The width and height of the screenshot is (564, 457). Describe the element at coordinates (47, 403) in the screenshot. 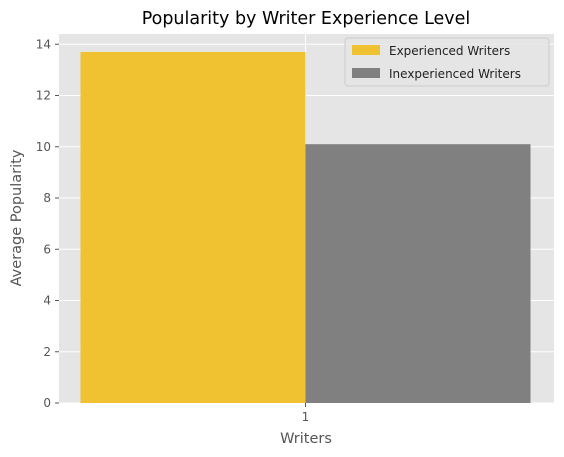

I see `y-tick-label: 0` at that location.